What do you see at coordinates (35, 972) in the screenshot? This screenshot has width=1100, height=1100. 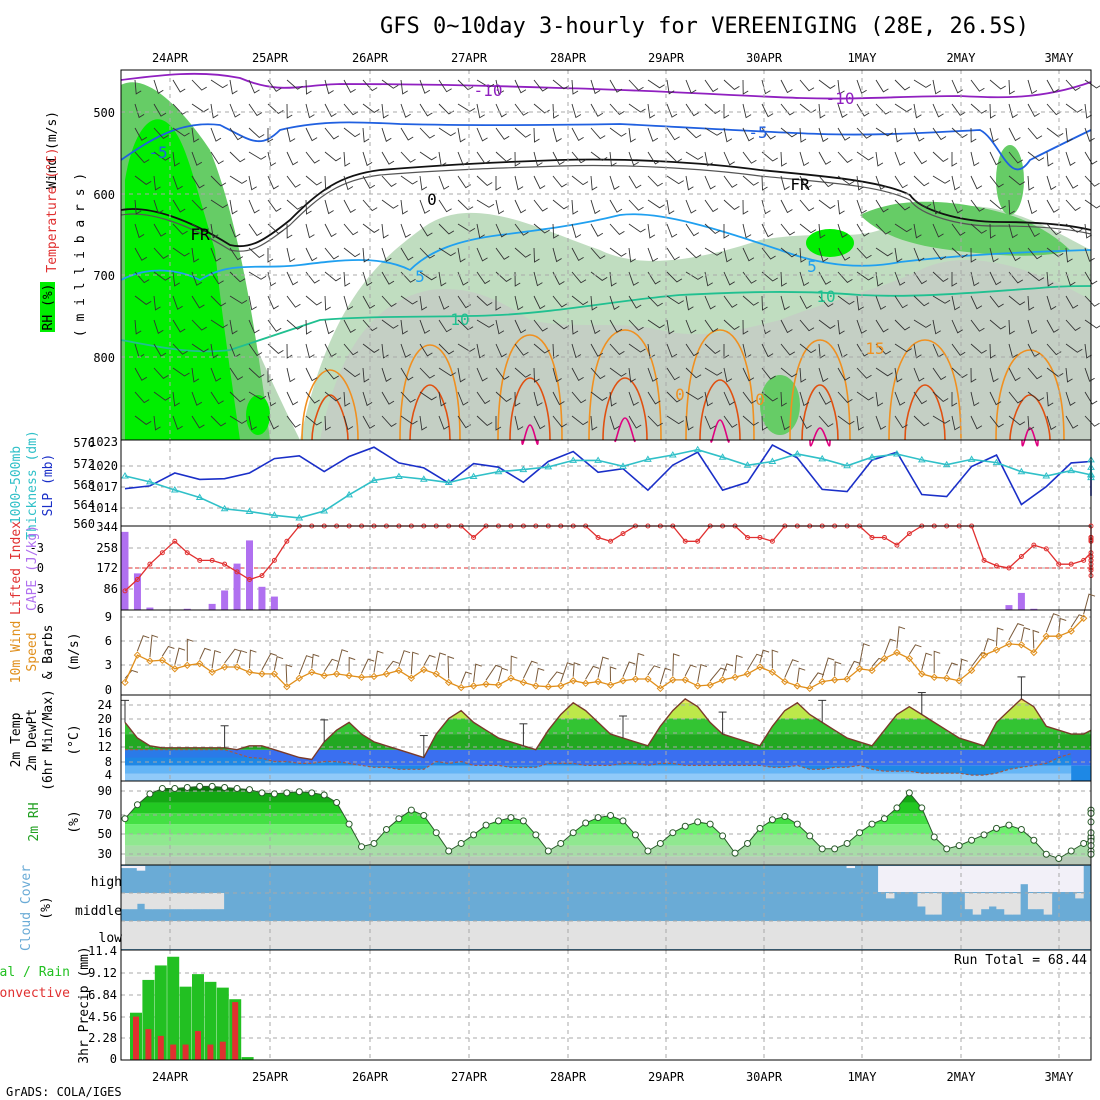 I see `ylabel-total-rain: Total / Rain` at bounding box center [35, 972].